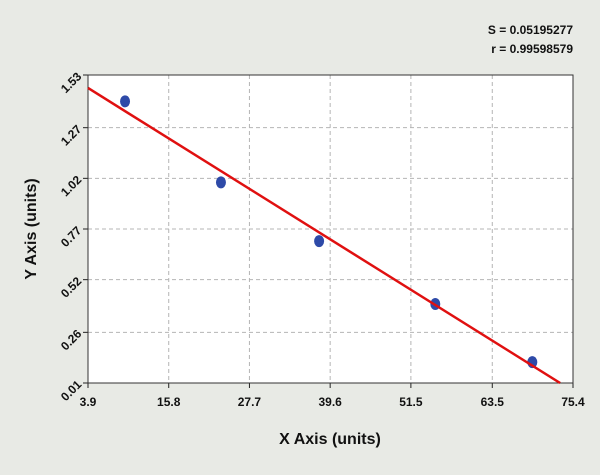  Describe the element at coordinates (169, 402) in the screenshot. I see `x-tick-label: 15.8` at that location.